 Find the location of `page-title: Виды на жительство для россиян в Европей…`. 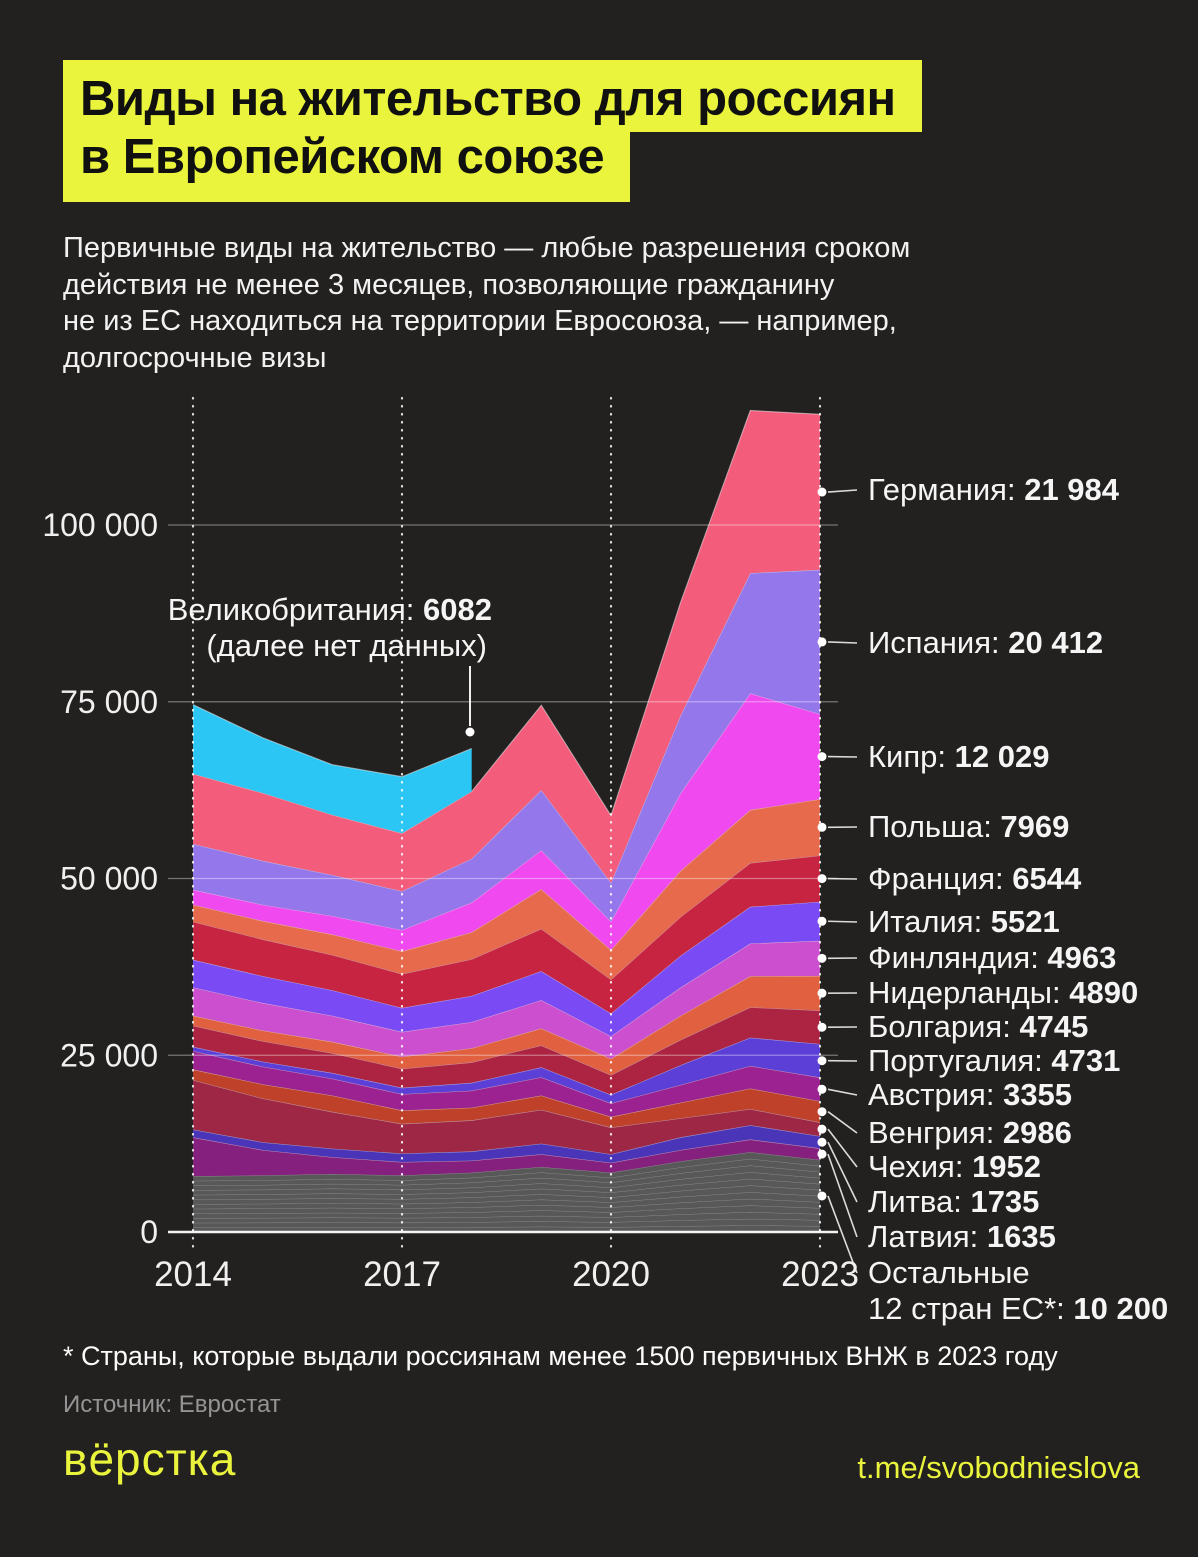

page-title: Виды на жительство для россиян в Европей… is located at coordinates (492, 131).